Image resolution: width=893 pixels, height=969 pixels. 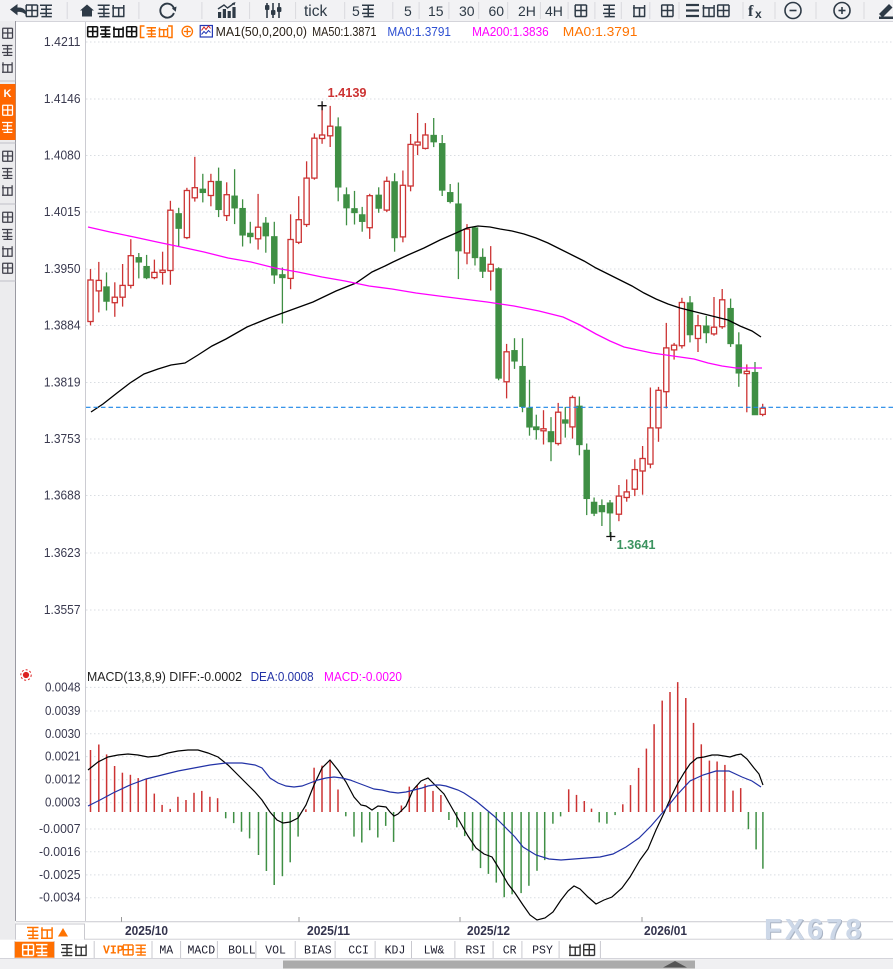 What do you see at coordinates (62, 211) in the screenshot?
I see `svg-text: 1.4015` at bounding box center [62, 211].